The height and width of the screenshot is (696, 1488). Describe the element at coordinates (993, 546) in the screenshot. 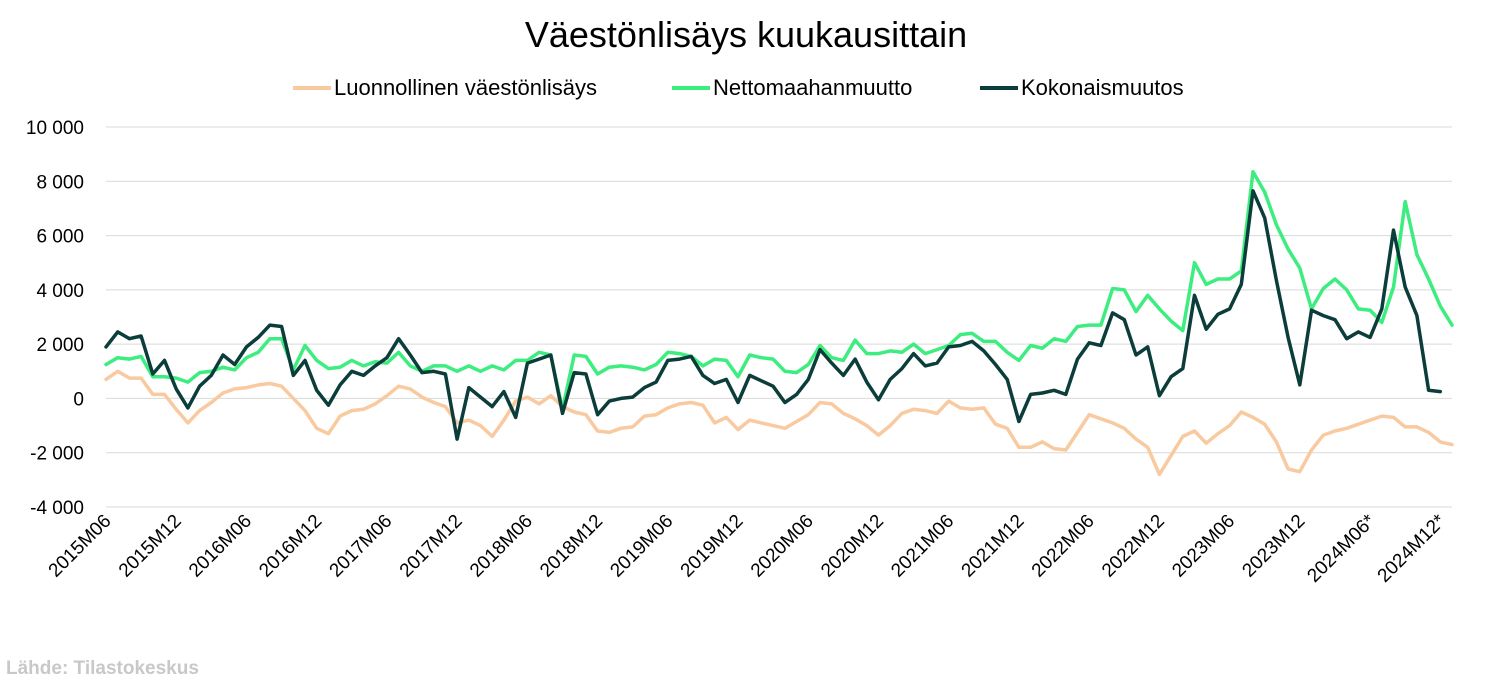

I see `x-tick-label: 2021M12` at that location.